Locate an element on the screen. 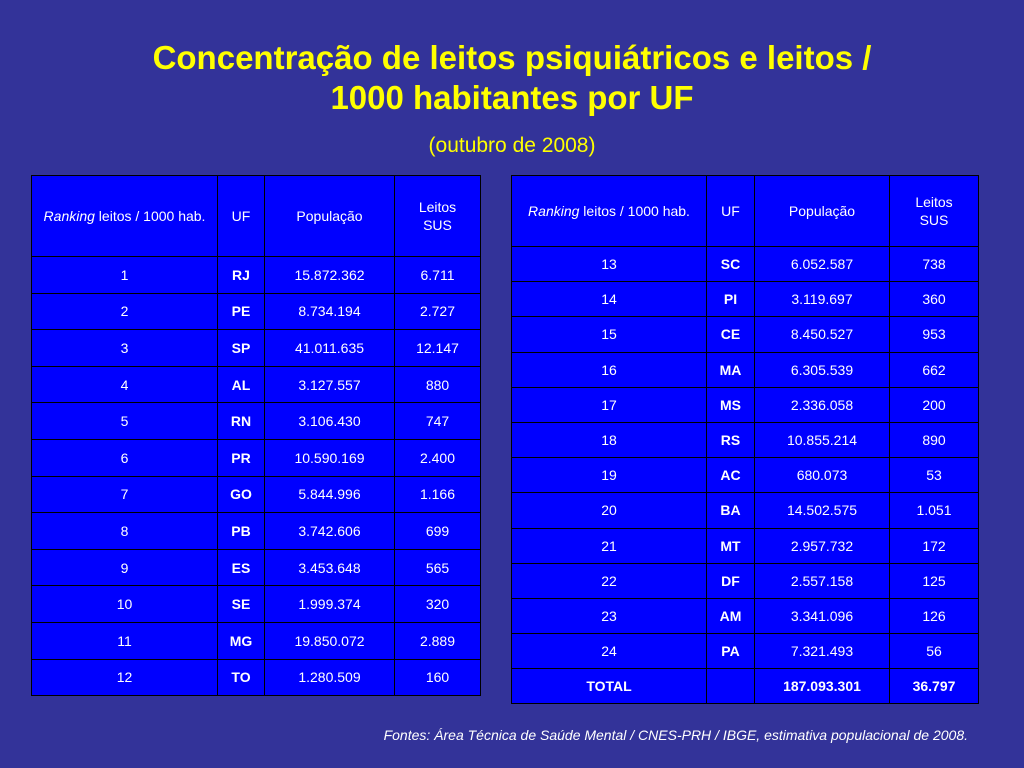 The height and width of the screenshot is (768, 1024). cell-uf: PR is located at coordinates (241, 457).